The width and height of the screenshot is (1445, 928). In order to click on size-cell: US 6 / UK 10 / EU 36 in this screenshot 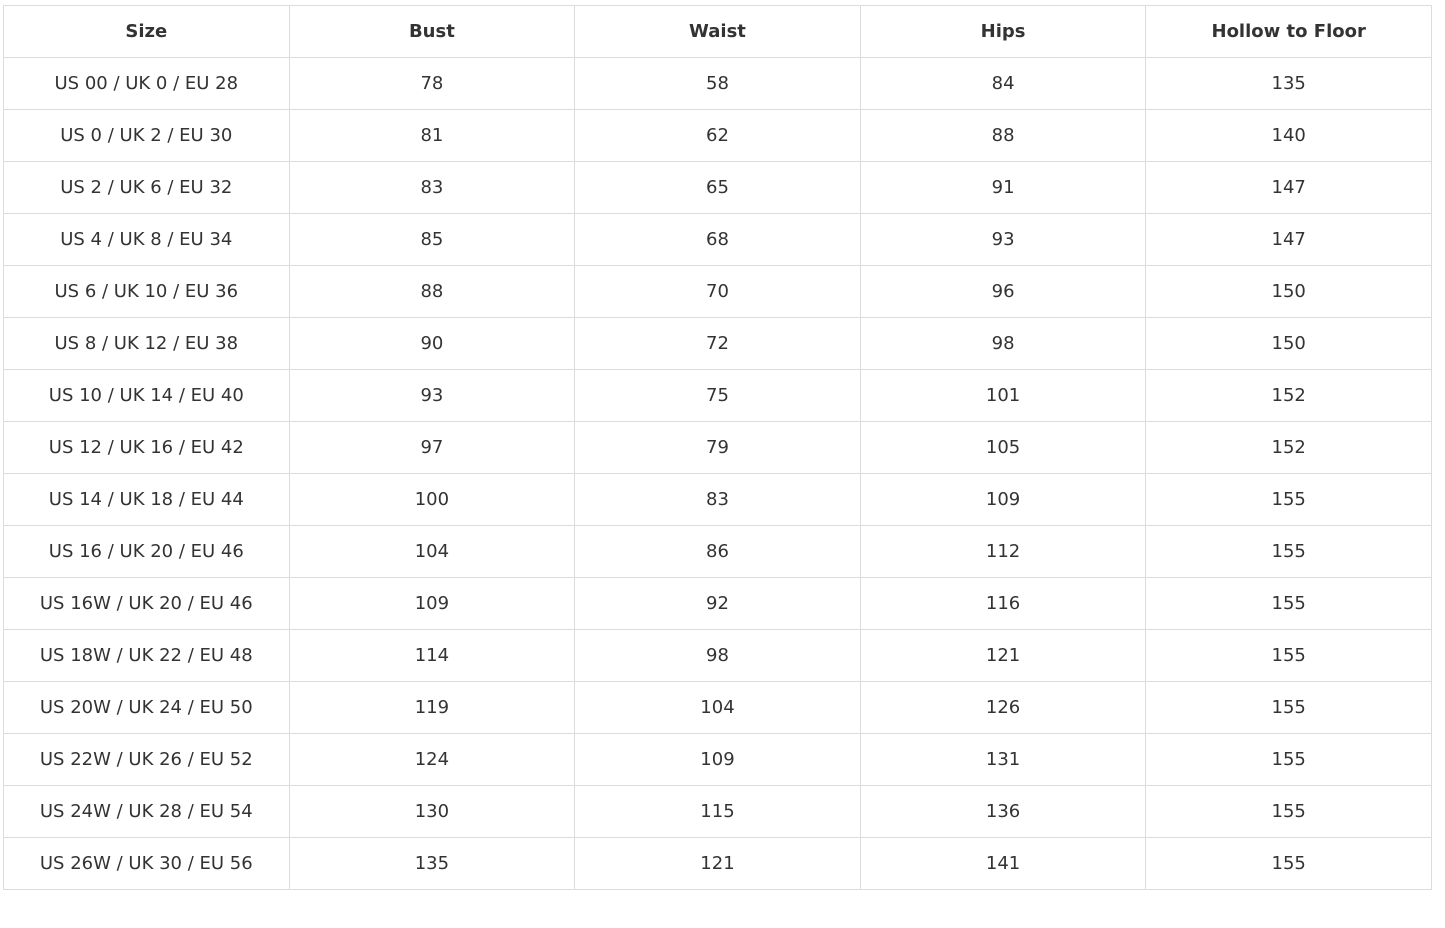, I will do `click(146, 291)`.